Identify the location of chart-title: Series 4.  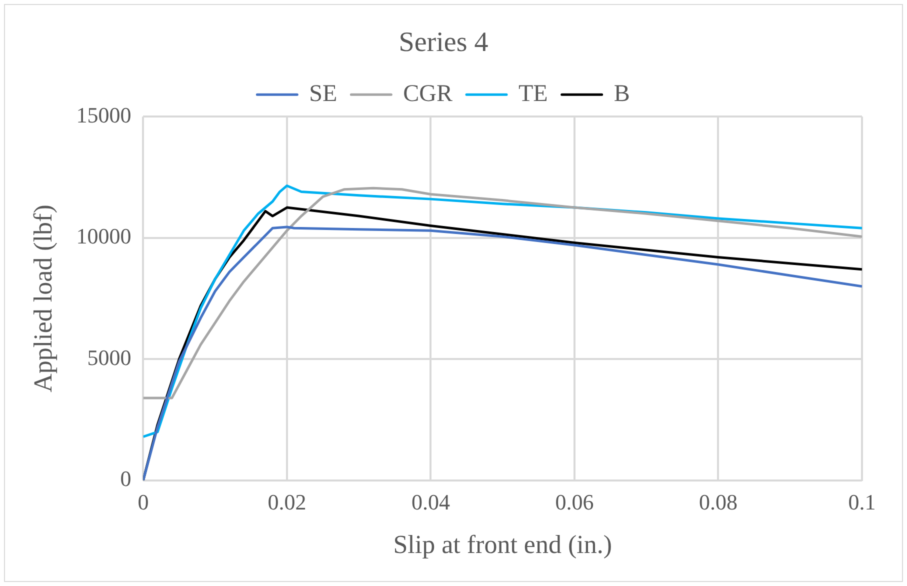
(443, 42).